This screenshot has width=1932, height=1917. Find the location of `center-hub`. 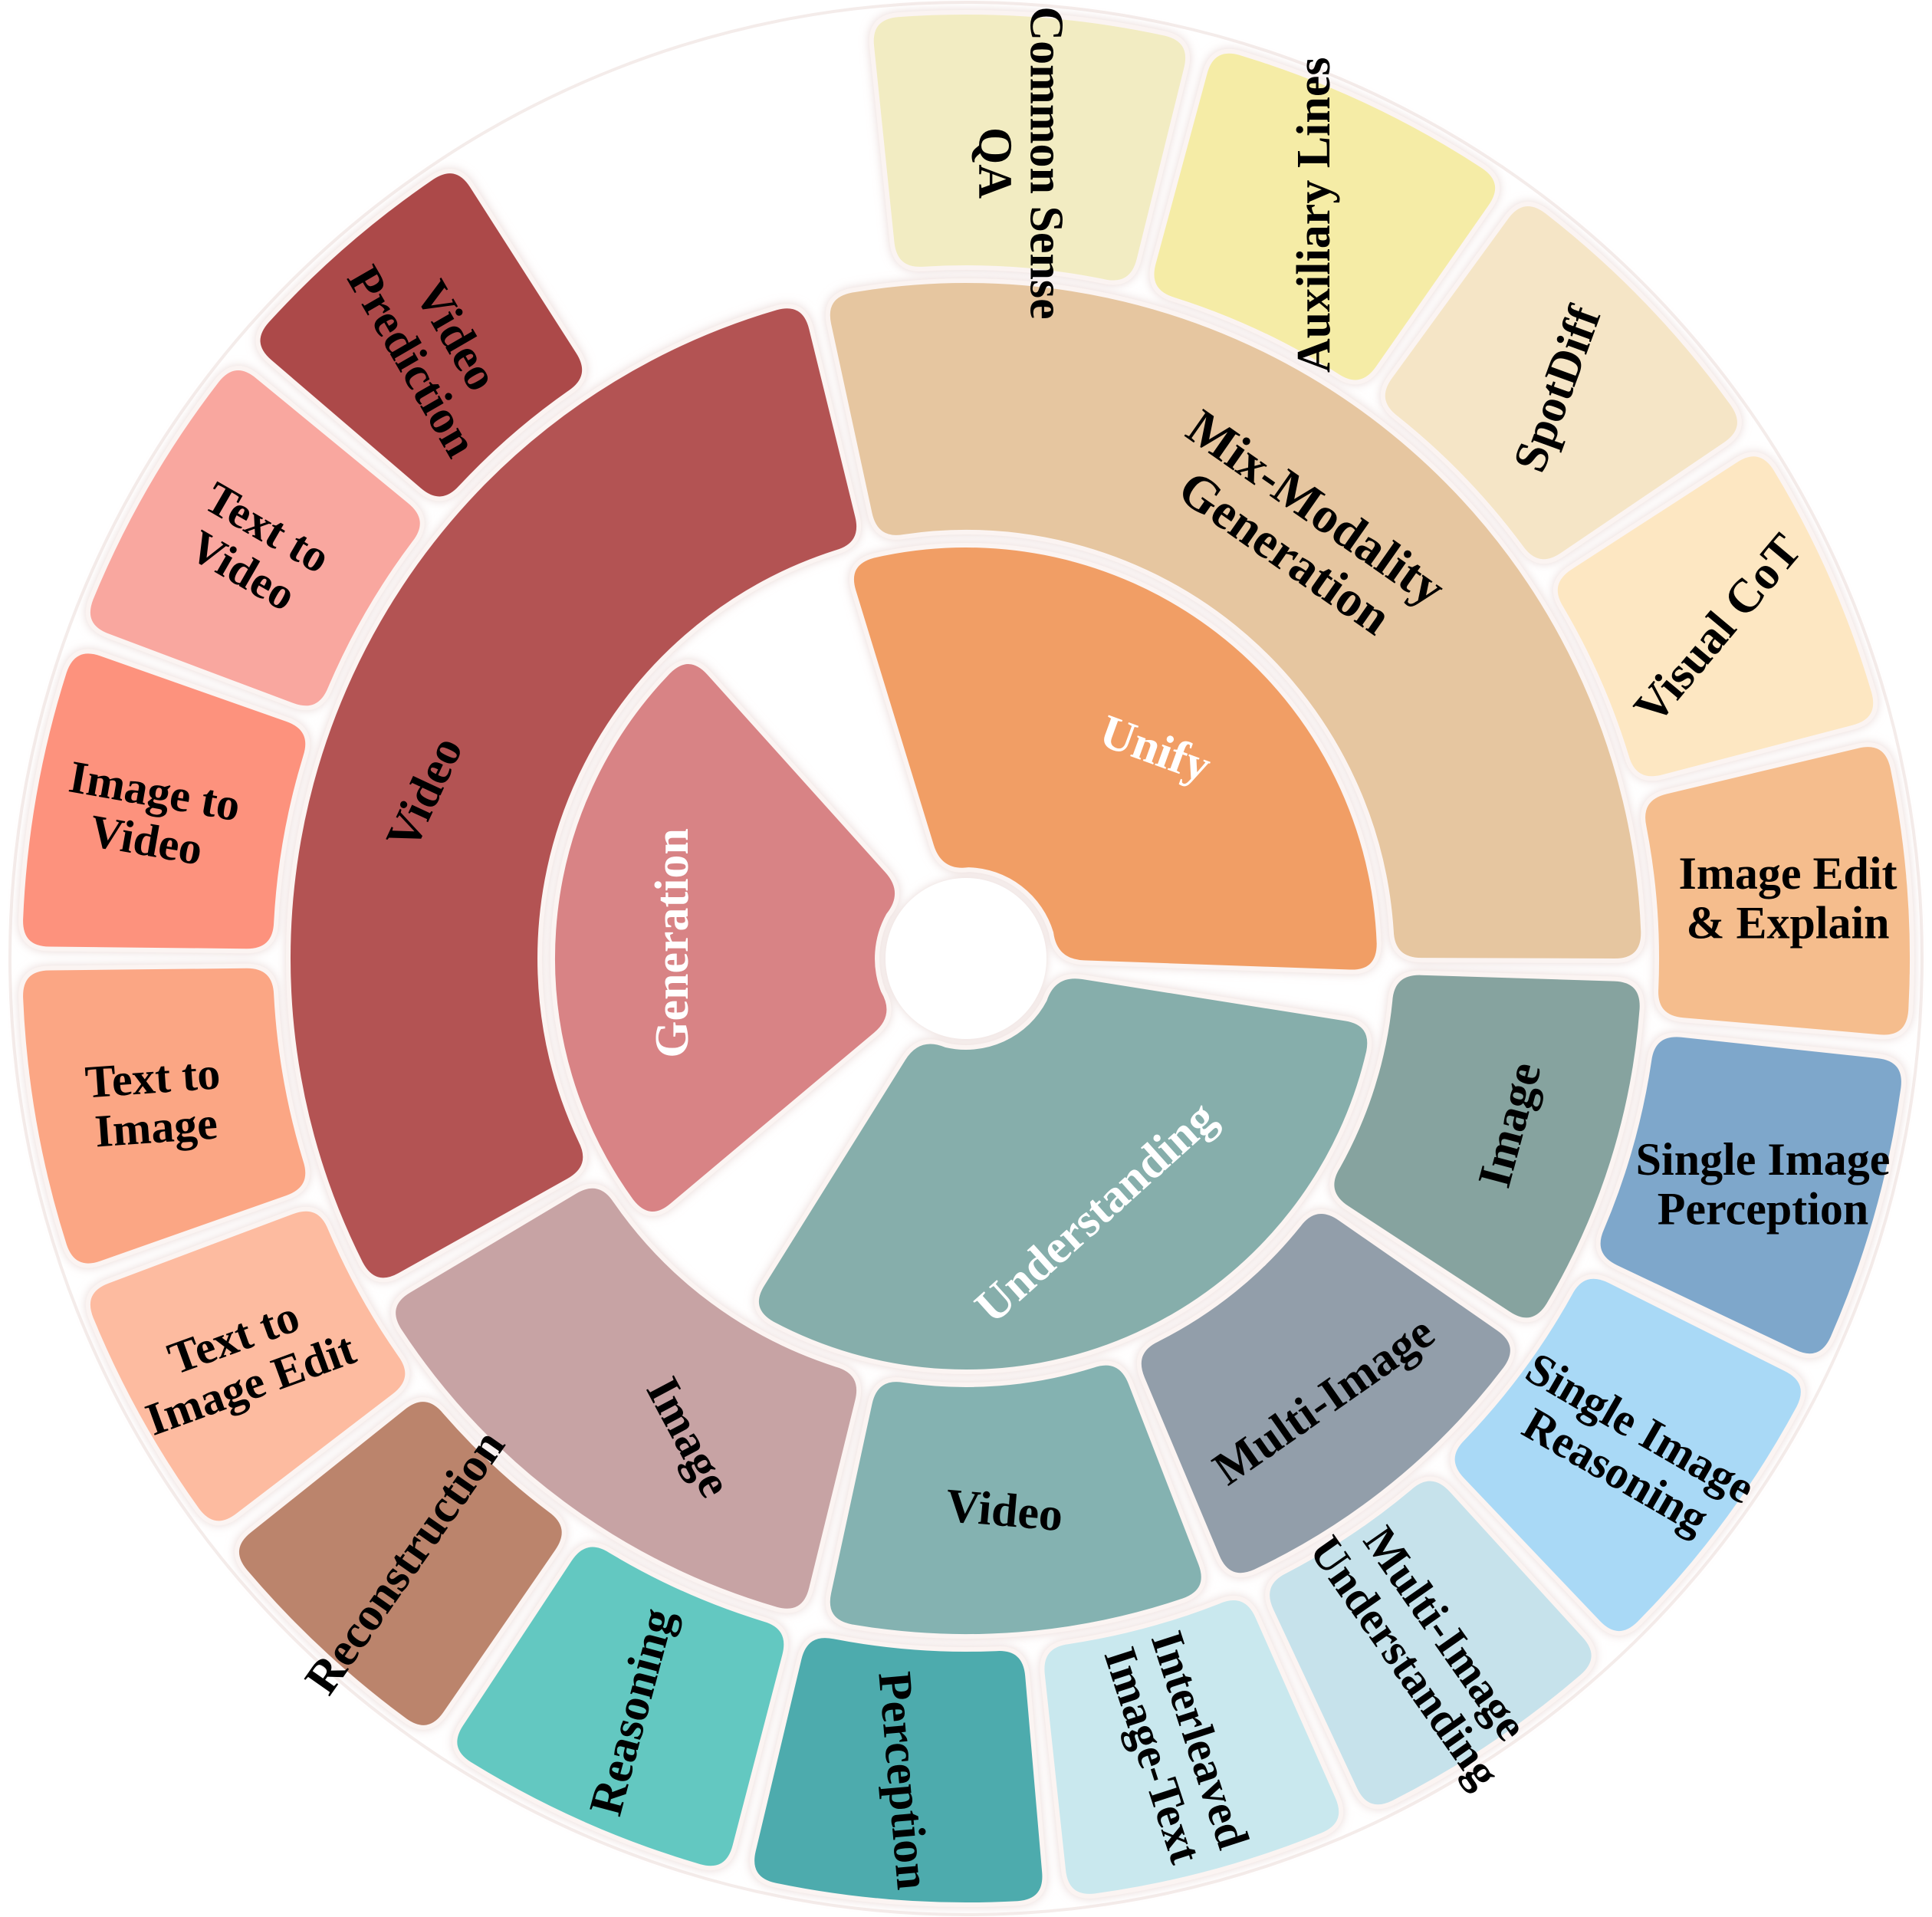

center-hub is located at coordinates (966, 958).